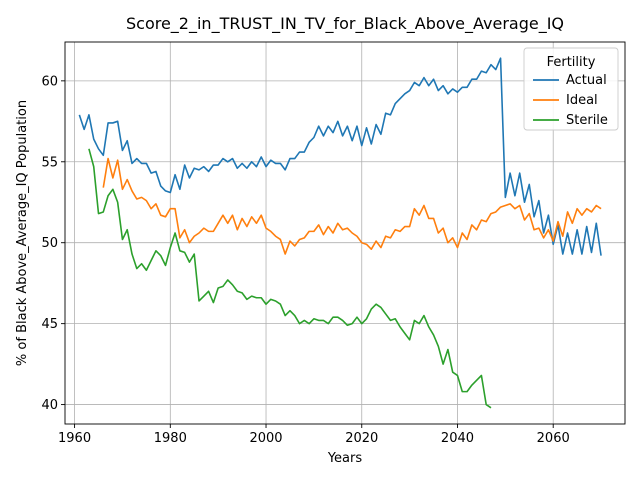  Describe the element at coordinates (587, 120) in the screenshot. I see `legend-label-sterile: Sterile` at that location.